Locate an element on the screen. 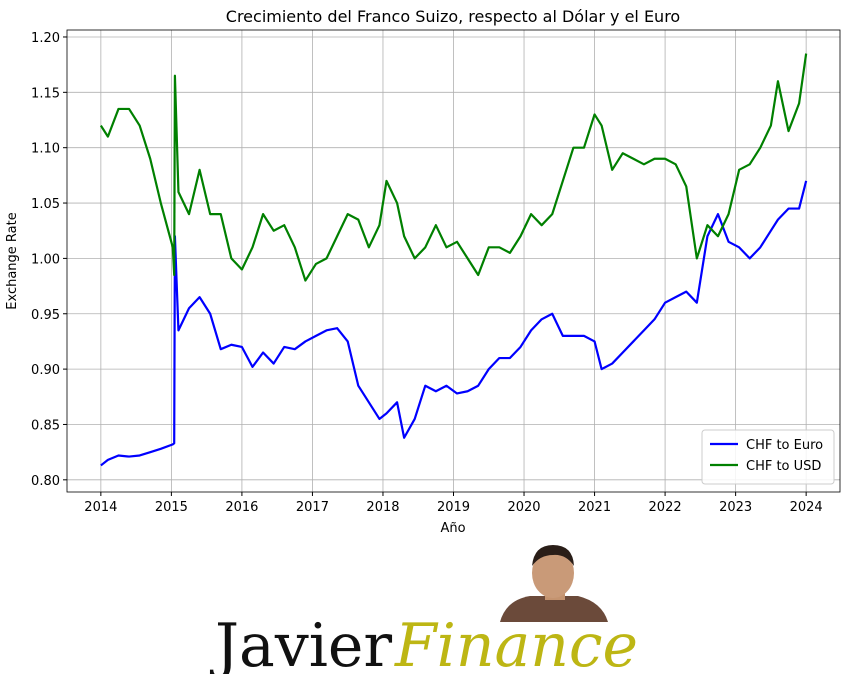 Image resolution: width=846 pixels, height=678 pixels. x-axis-label: Año is located at coordinates (452, 528).